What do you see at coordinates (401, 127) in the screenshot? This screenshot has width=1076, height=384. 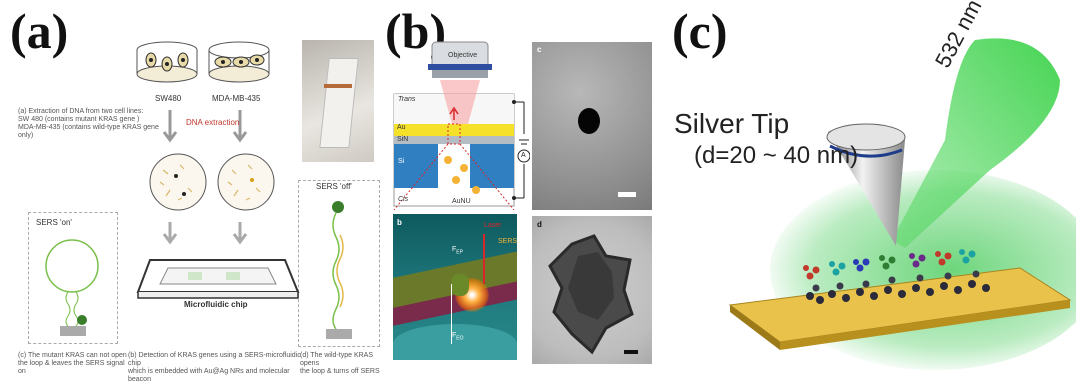 I see `au-label: Au` at bounding box center [401, 127].